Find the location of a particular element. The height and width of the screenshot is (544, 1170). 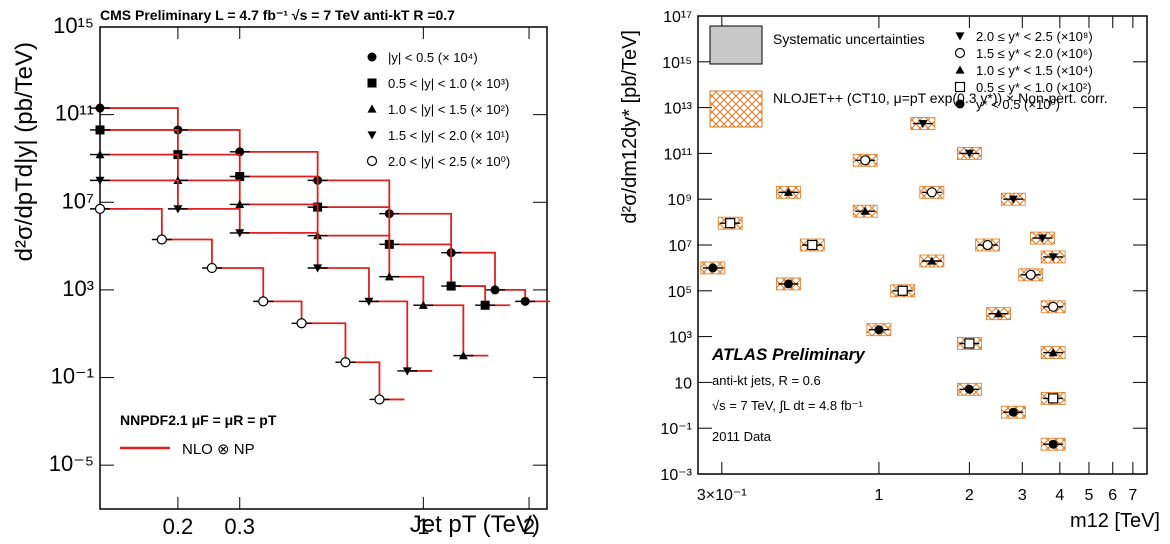

y-tick-label: 10⁻⁵ is located at coordinates (71, 463).